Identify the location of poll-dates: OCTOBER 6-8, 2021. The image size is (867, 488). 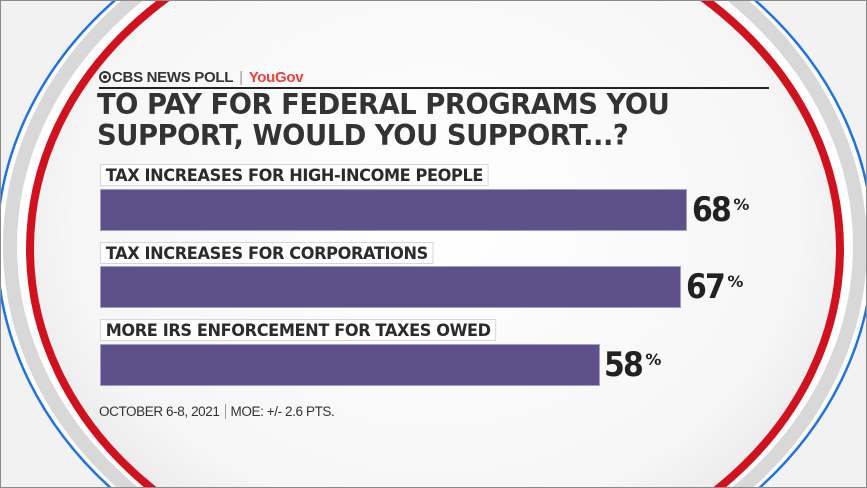
(159, 411).